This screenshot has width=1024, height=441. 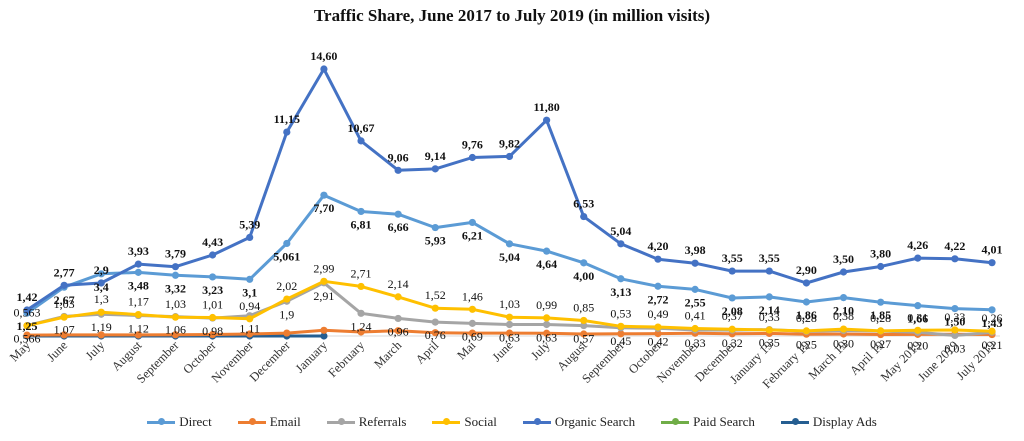 What do you see at coordinates (212, 290) in the screenshot?
I see `data-label-direct: 3,23` at bounding box center [212, 290].